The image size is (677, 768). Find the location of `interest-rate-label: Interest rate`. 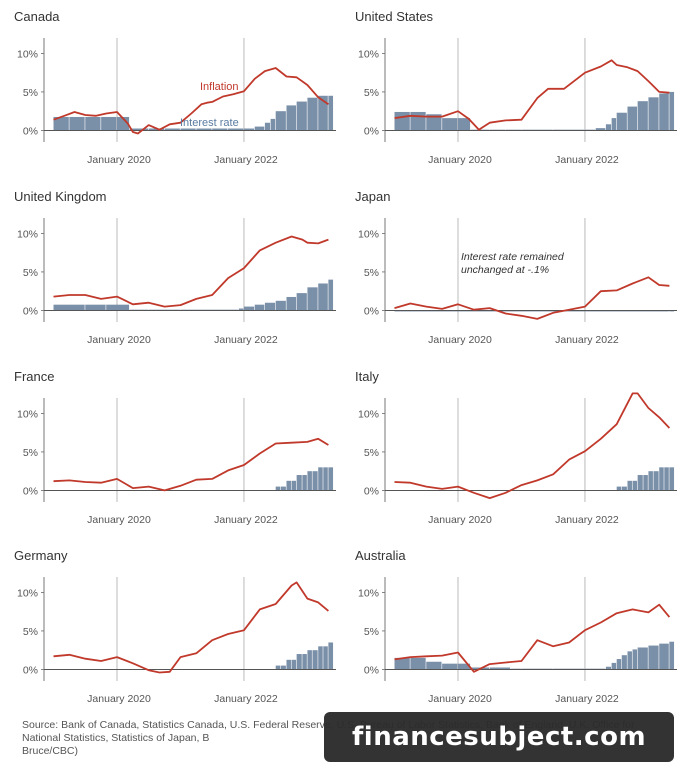

interest-rate-label: Interest rate is located at coordinates (209, 123).